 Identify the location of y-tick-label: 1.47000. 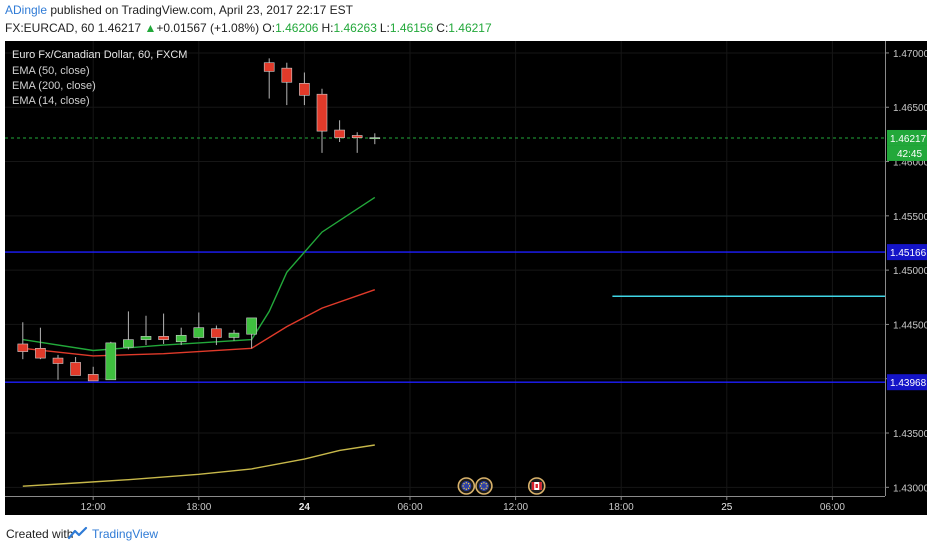
(910, 54).